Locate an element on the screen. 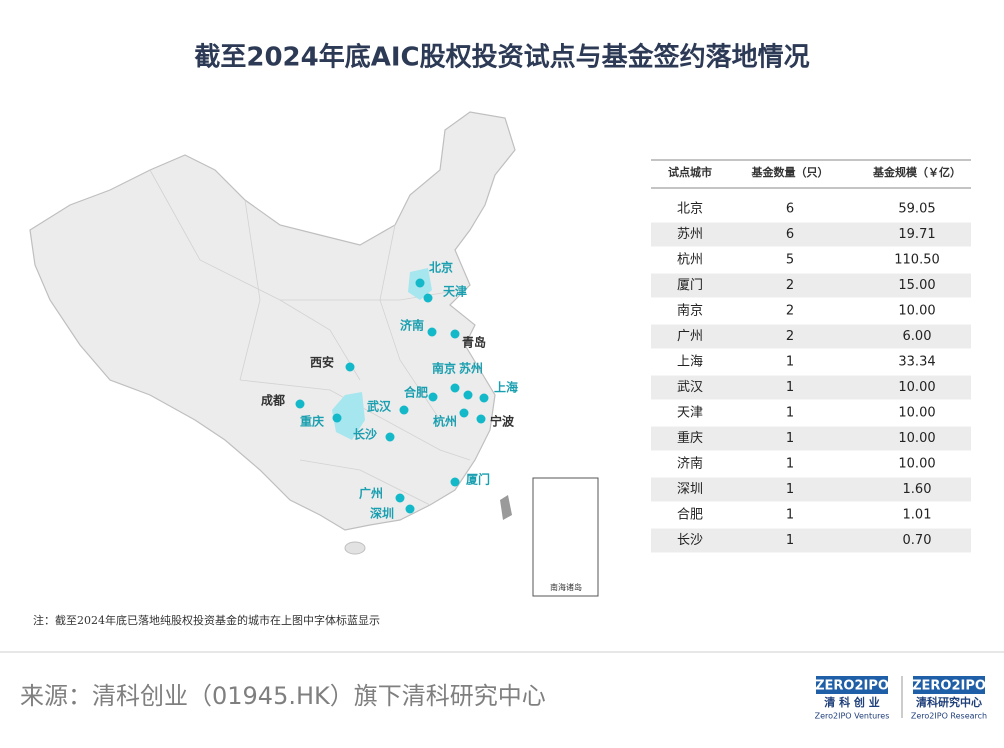 This screenshot has height=748, width=1004. table-cell: 1.60 is located at coordinates (917, 489).